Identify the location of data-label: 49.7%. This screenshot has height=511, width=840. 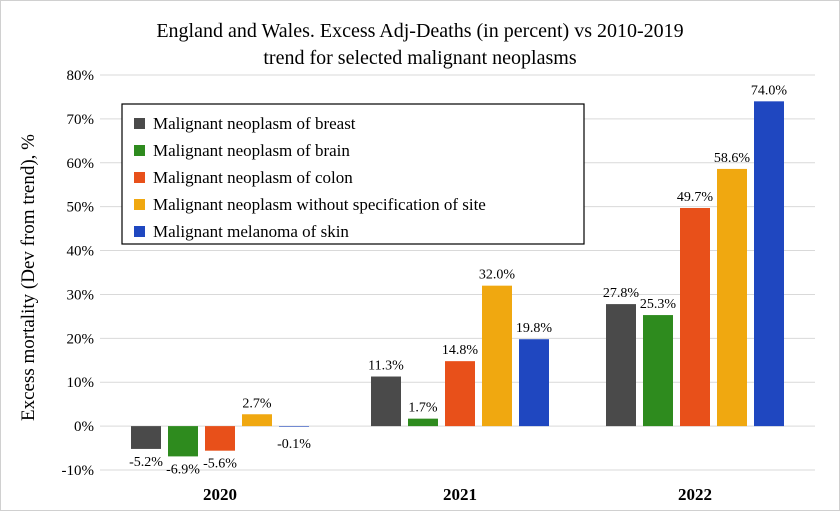
(695, 197).